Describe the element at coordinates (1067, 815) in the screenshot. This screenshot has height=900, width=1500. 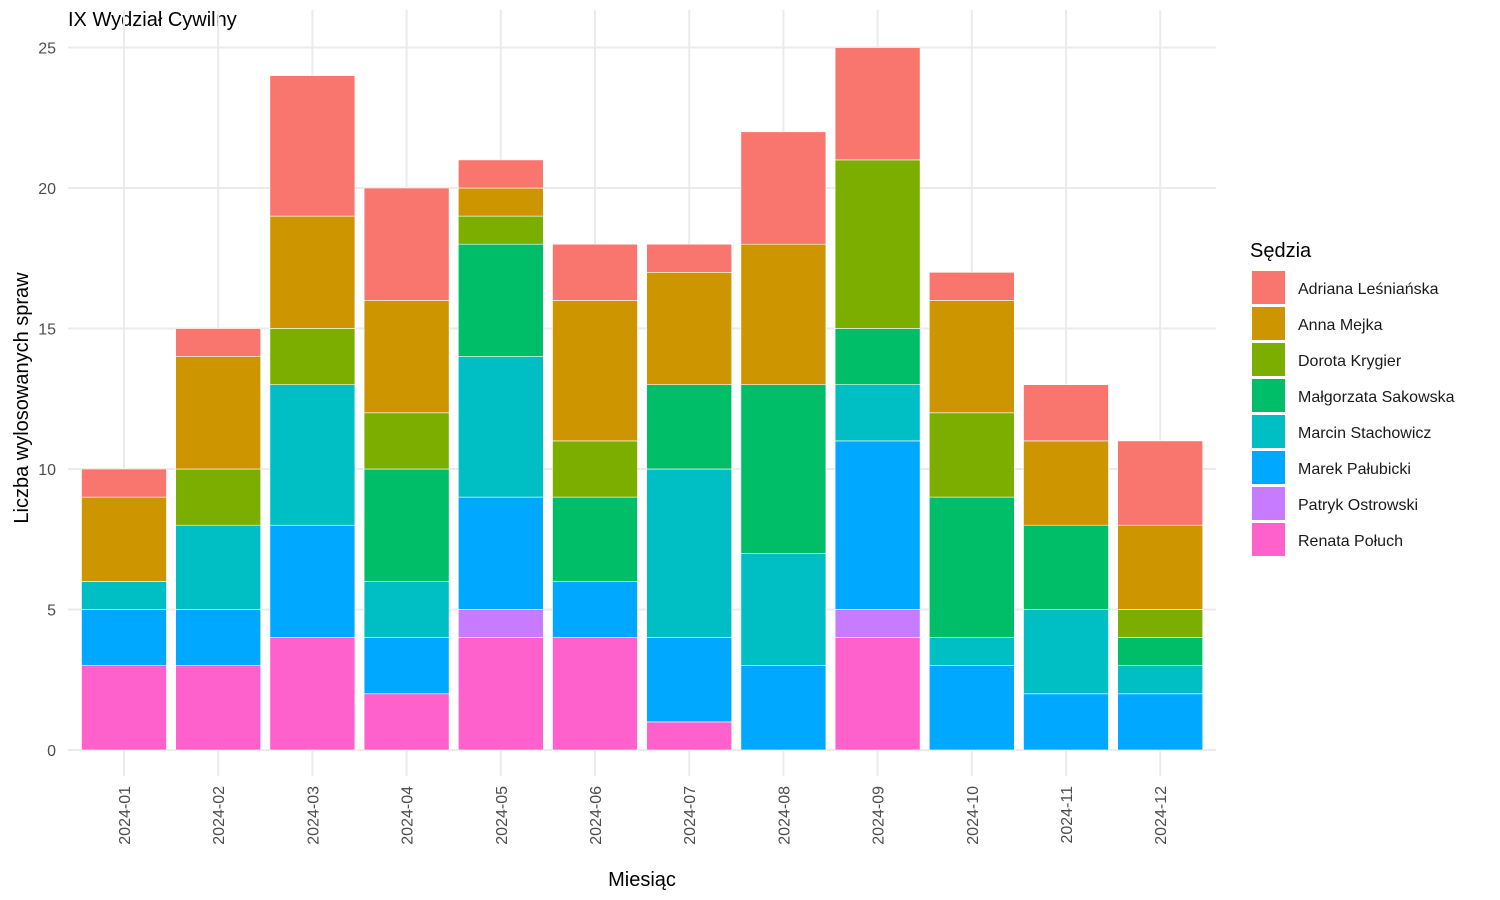
I see `x-tick-label: 2024-11` at that location.